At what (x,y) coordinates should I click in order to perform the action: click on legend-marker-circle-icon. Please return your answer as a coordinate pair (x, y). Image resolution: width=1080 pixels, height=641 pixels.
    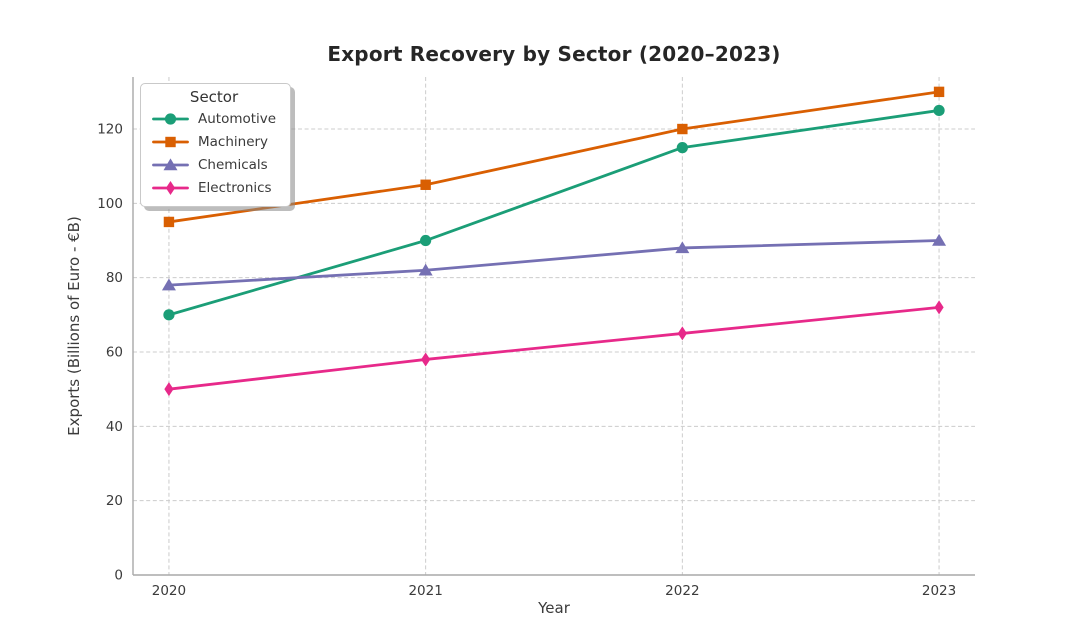
    Looking at the image, I should click on (170, 118).